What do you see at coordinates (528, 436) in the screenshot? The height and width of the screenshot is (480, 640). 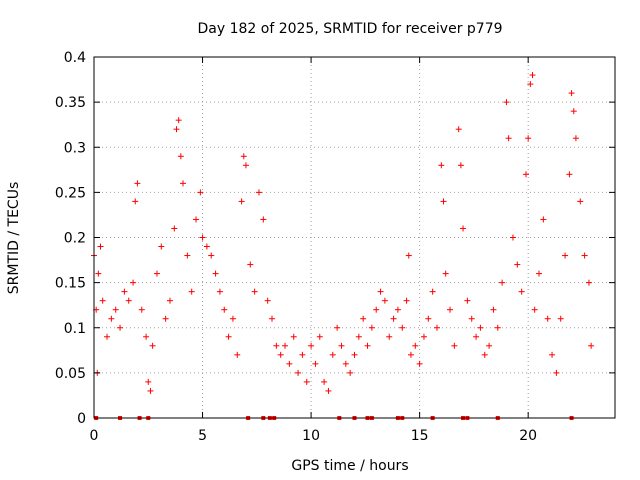 I see `x-tick-label: 20` at bounding box center [528, 436].